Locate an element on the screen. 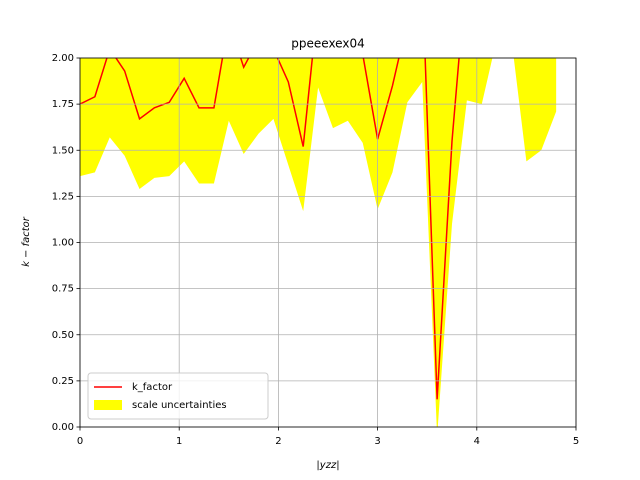 The image size is (640, 480). y-tick-label: 1.00 is located at coordinates (63, 243).